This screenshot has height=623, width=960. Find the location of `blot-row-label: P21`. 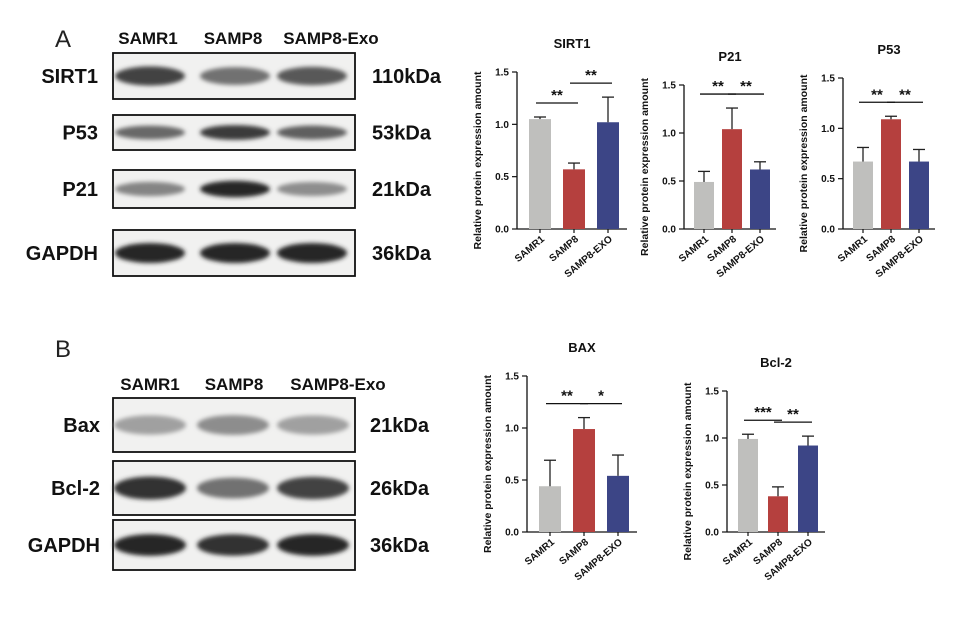

blot-row-label: P21 is located at coordinates (80, 190).